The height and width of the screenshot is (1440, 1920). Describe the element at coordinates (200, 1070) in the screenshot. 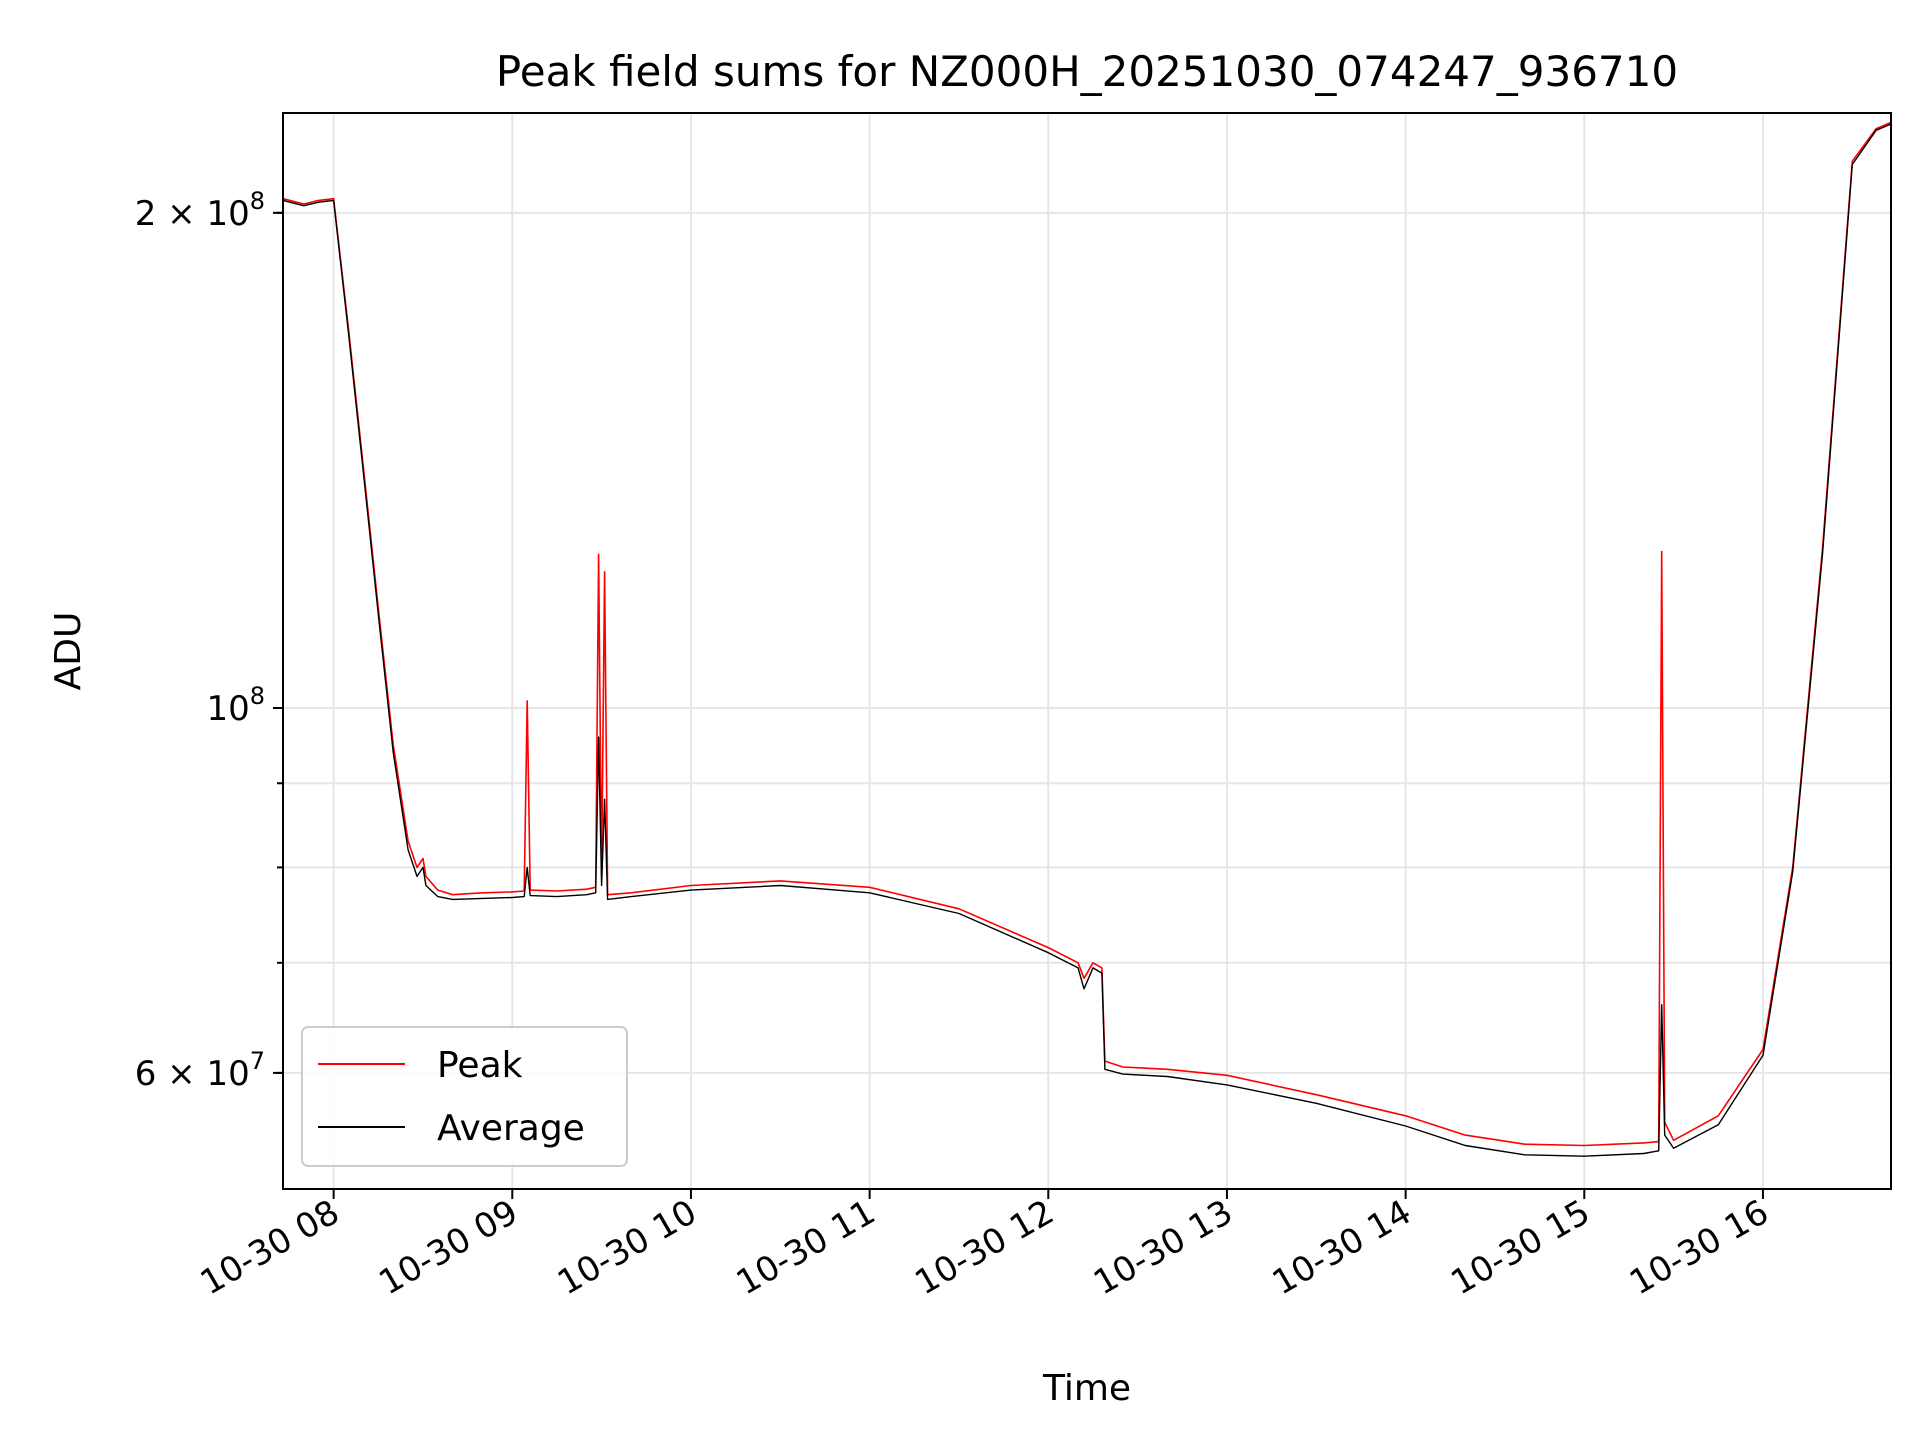

I see `y-tick-label: 6 × 107` at that location.